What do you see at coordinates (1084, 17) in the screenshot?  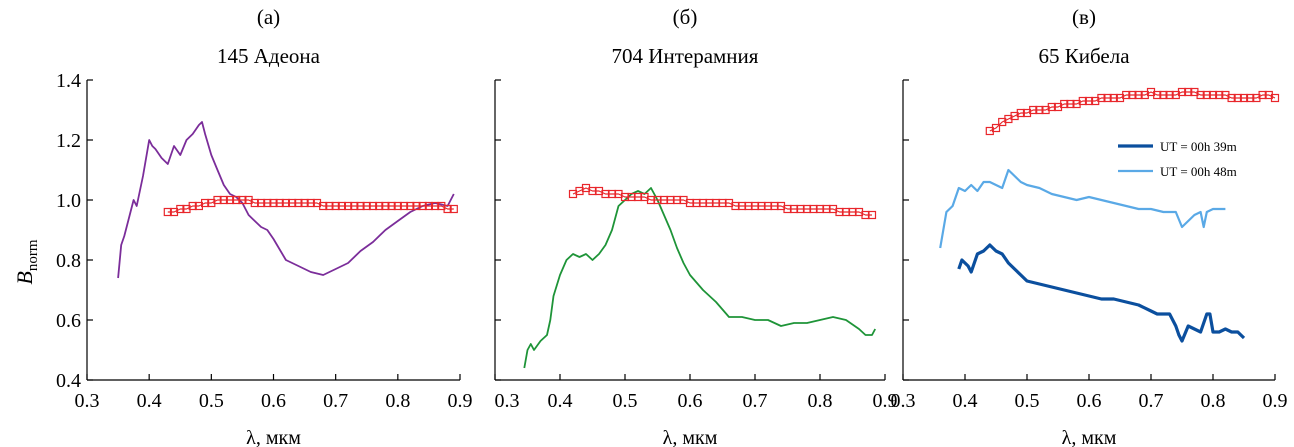 I see `panel-tag: (в)` at bounding box center [1084, 17].